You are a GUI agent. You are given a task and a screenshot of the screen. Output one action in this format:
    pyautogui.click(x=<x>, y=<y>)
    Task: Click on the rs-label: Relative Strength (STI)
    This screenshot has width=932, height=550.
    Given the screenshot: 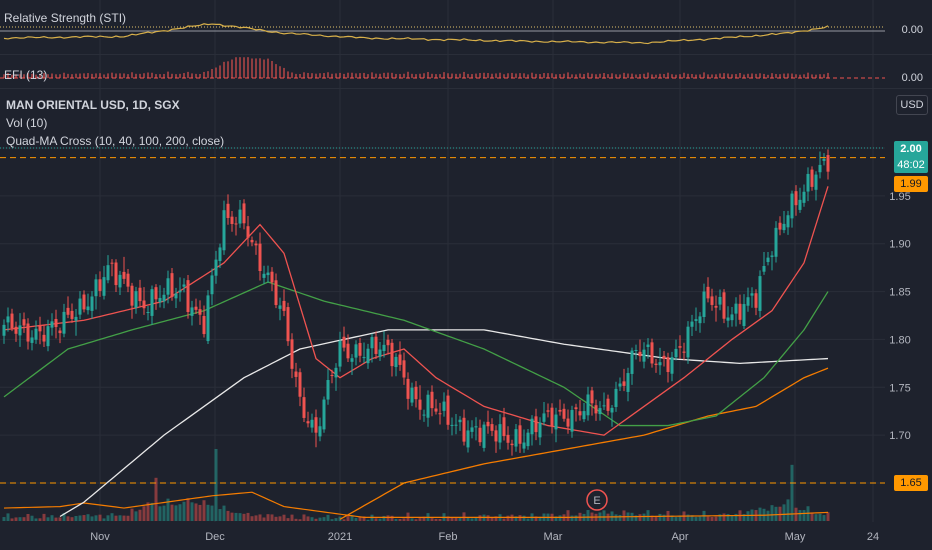 What is the action you would take?
    pyautogui.click(x=65, y=18)
    